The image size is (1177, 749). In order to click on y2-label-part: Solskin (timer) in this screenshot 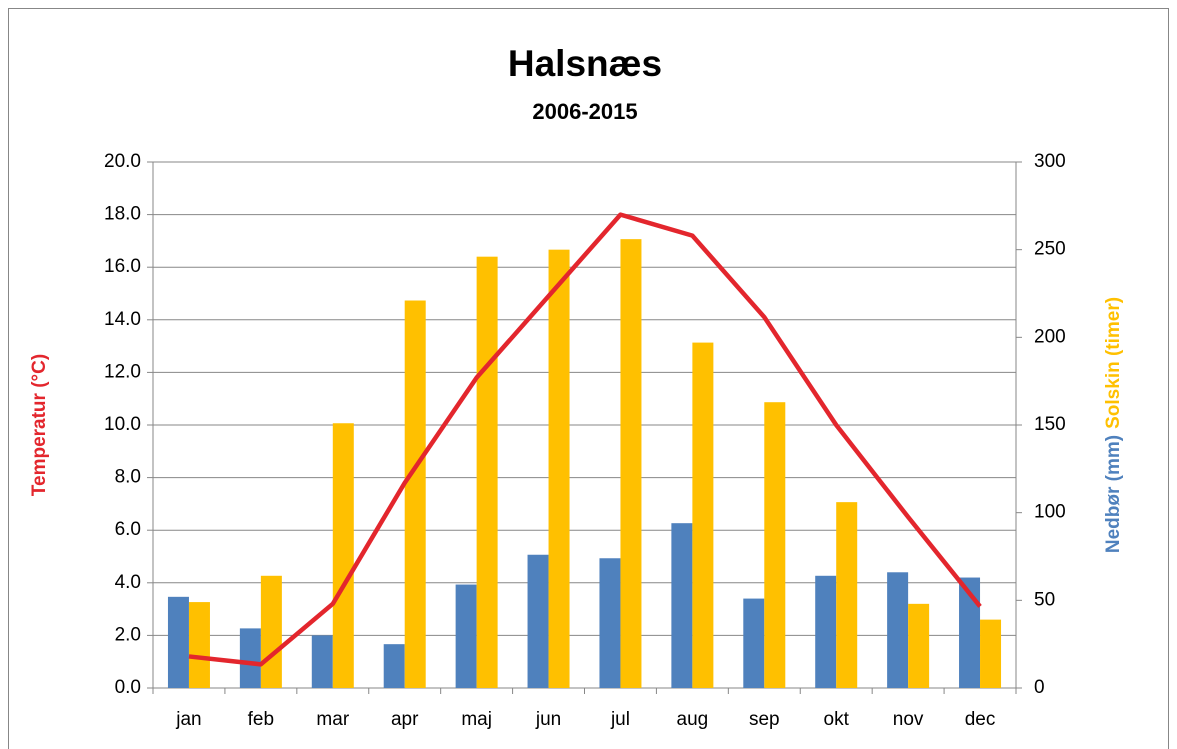, I will do `click(1113, 363)`.